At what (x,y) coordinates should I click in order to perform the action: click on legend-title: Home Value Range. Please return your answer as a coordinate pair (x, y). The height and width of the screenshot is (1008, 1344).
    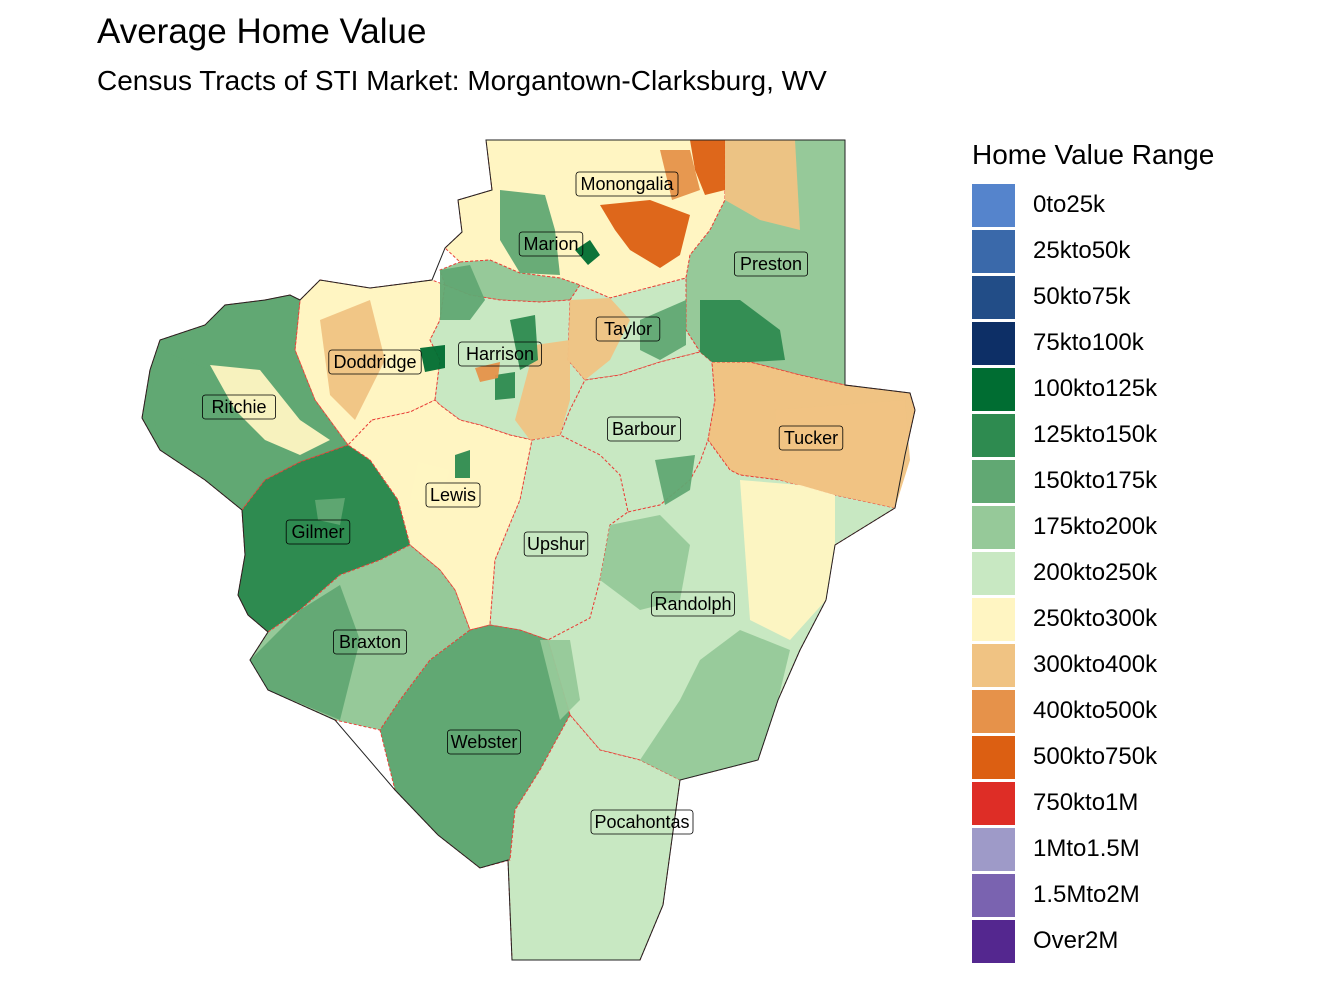
    Looking at the image, I should click on (1093, 154).